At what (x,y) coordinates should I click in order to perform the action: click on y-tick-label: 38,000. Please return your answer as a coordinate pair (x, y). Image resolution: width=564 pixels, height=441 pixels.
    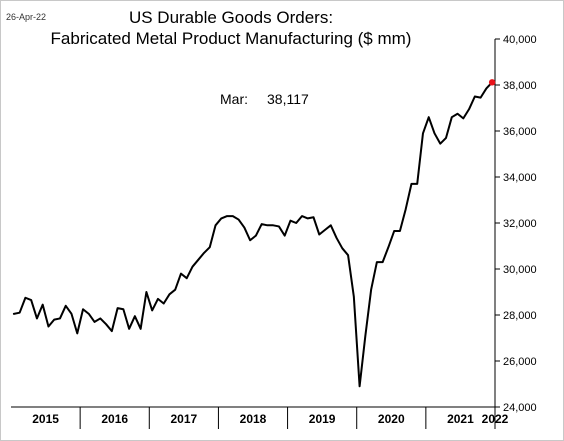
    Looking at the image, I should click on (520, 86).